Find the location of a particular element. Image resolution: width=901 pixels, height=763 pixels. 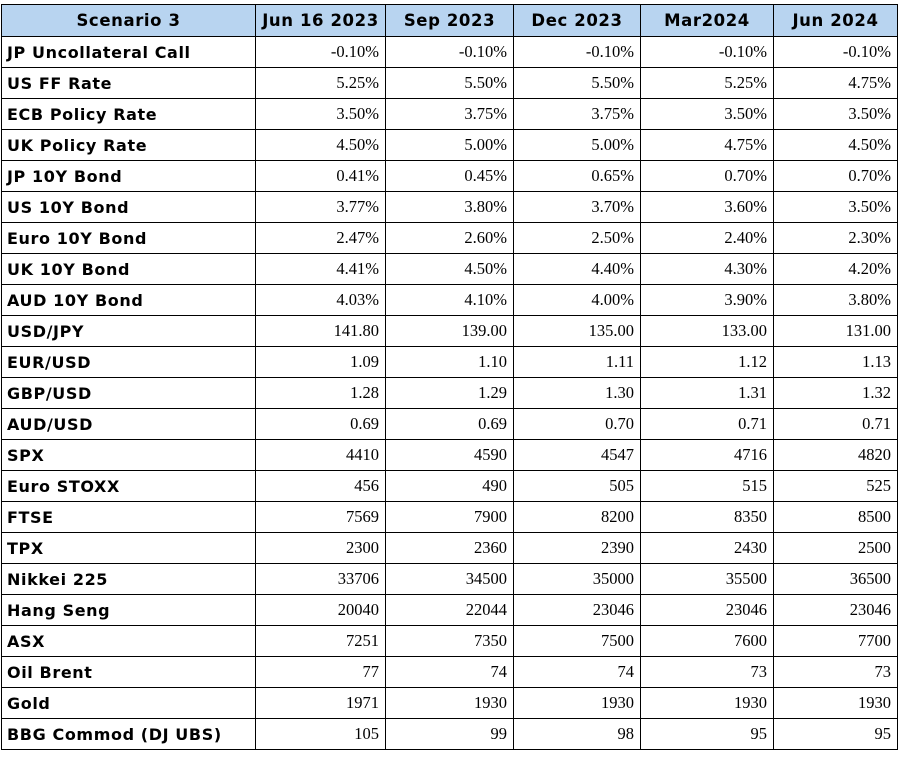

cell-value: 1.30 is located at coordinates (577, 393).